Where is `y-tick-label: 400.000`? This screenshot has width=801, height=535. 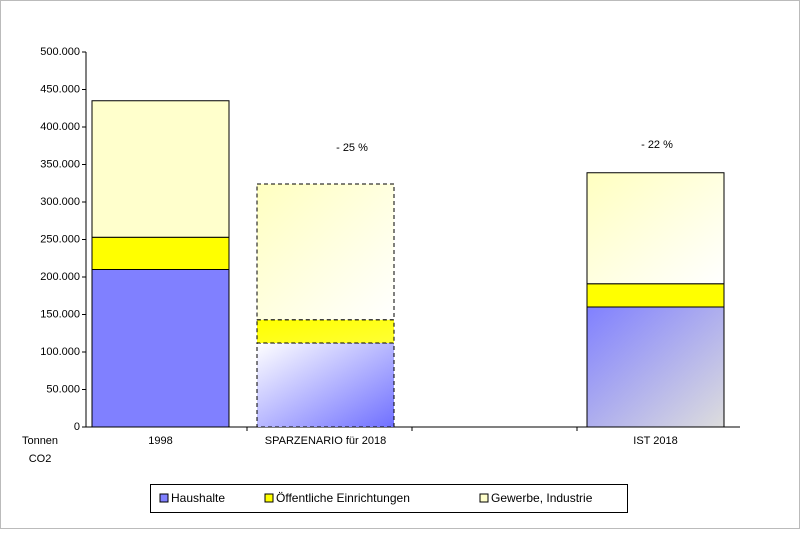
y-tick-label: 400.000 is located at coordinates (60, 127).